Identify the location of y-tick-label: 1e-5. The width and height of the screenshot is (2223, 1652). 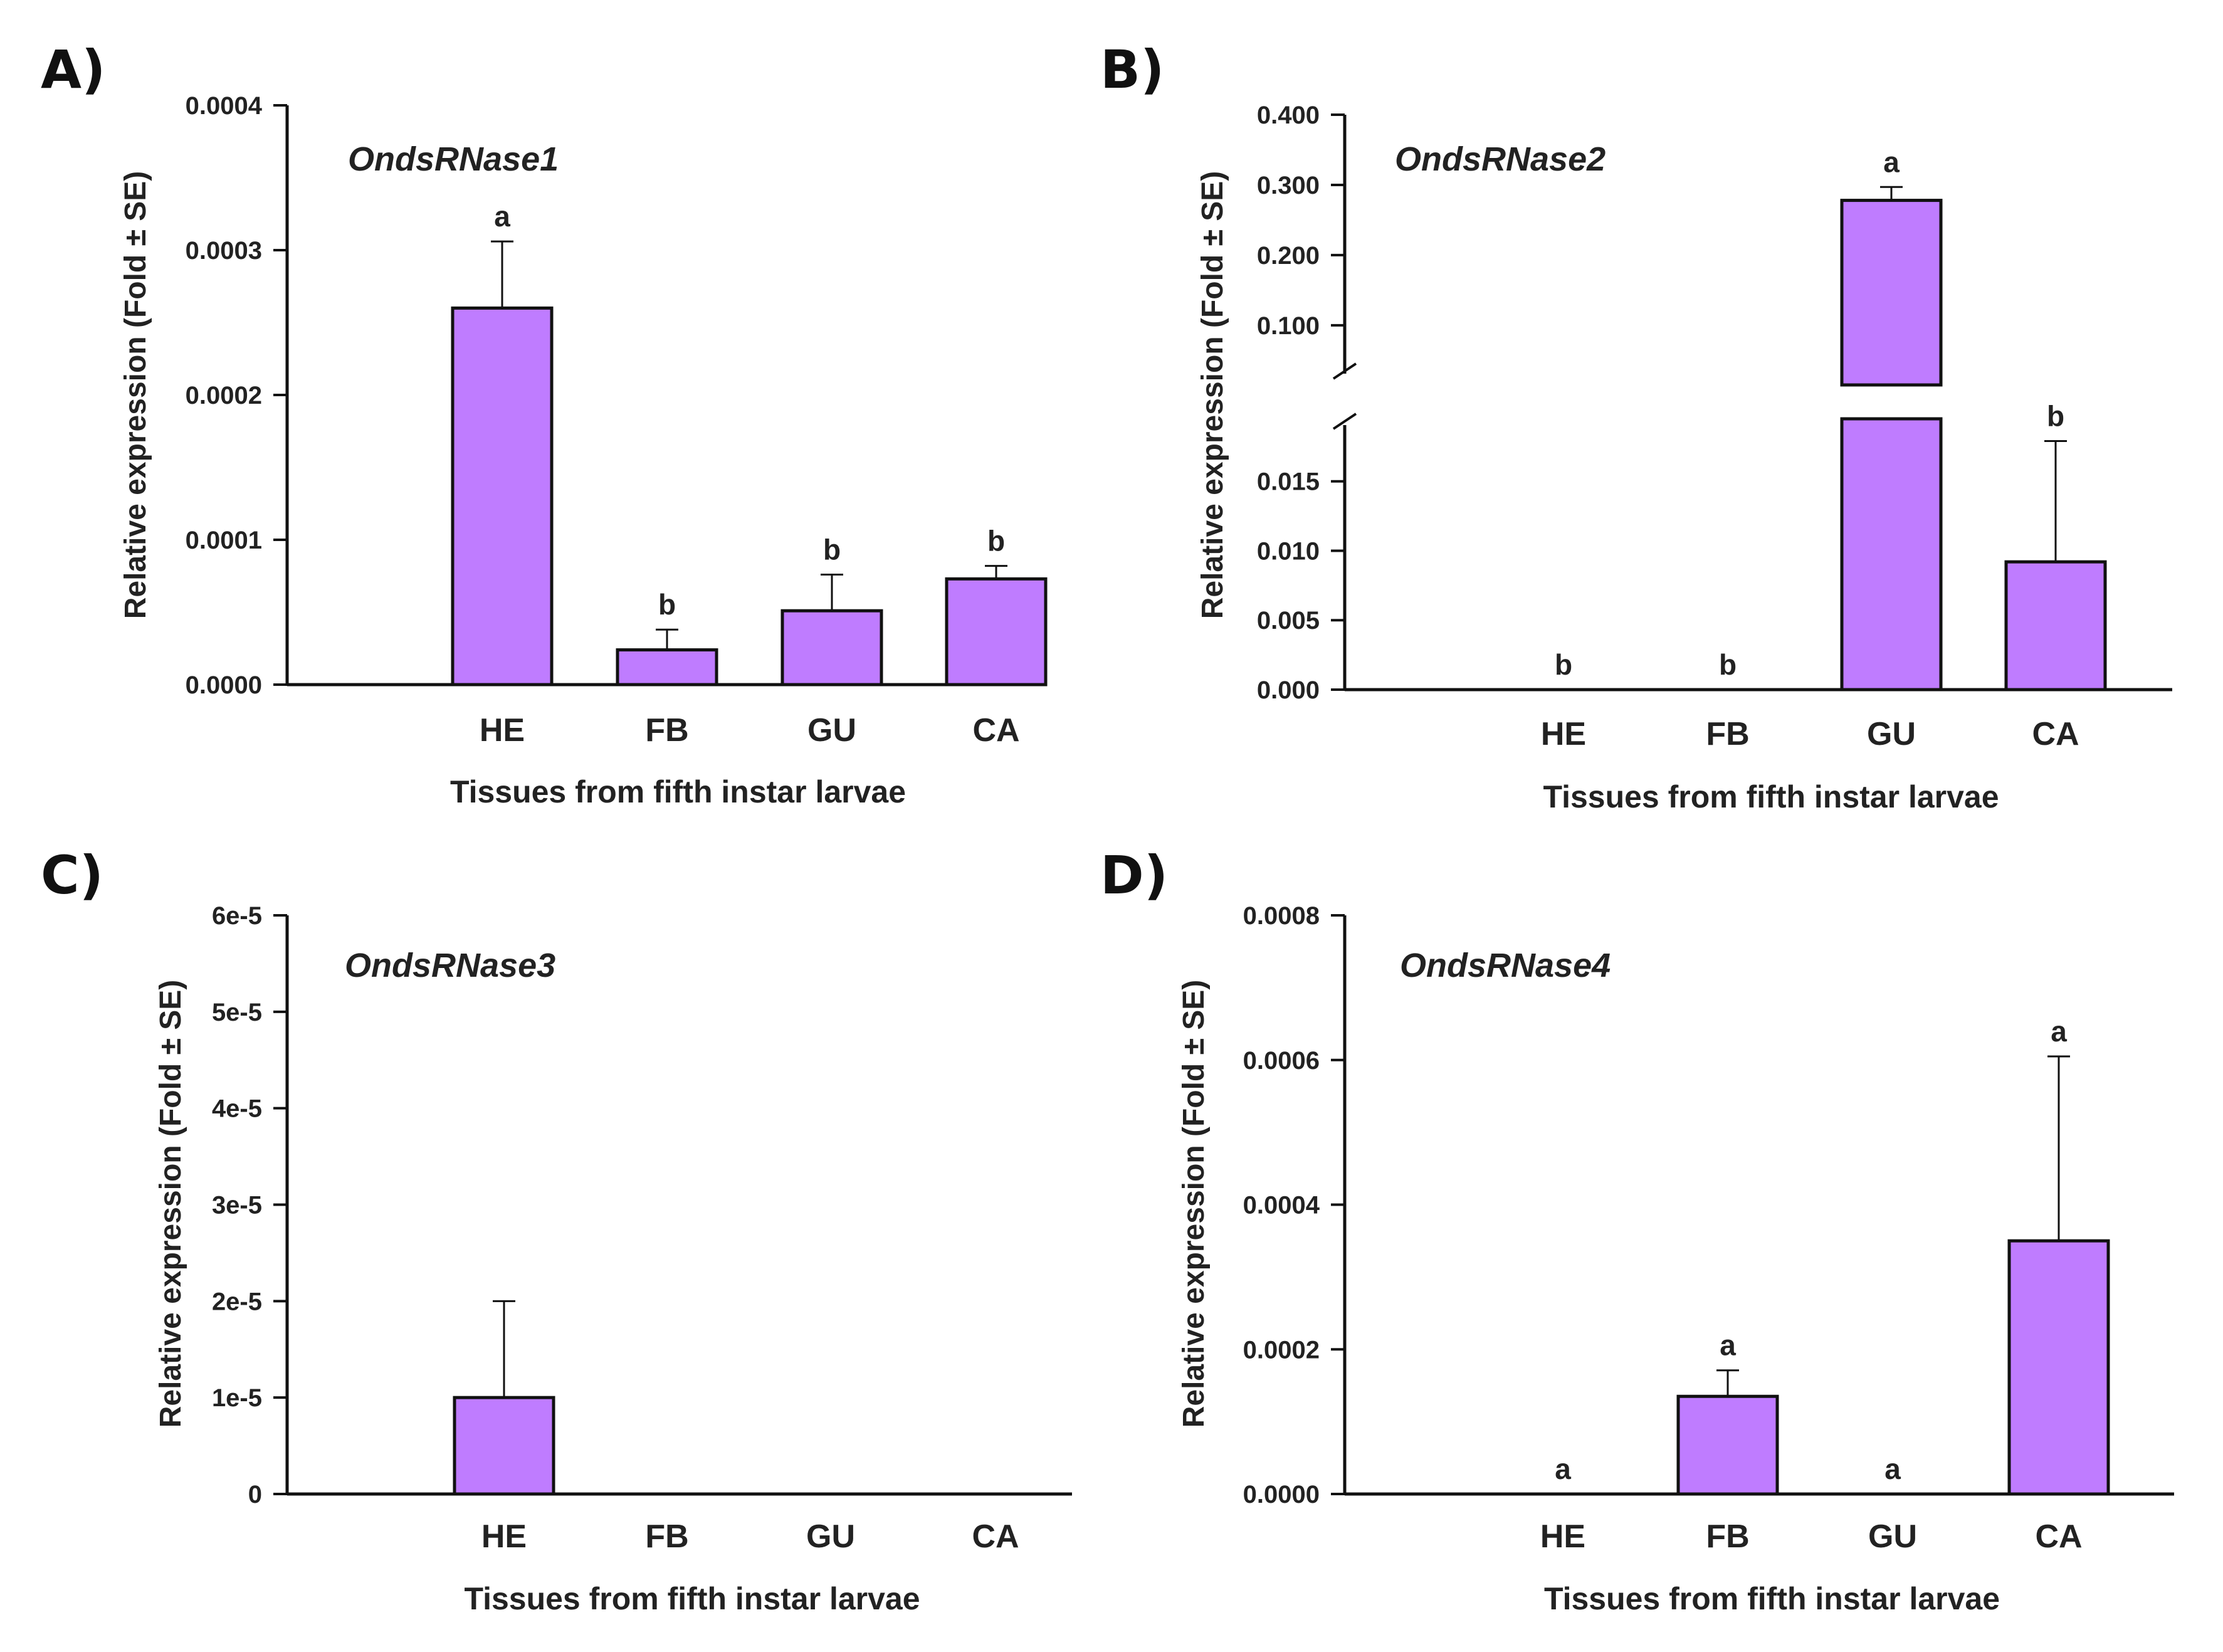
(237, 1398).